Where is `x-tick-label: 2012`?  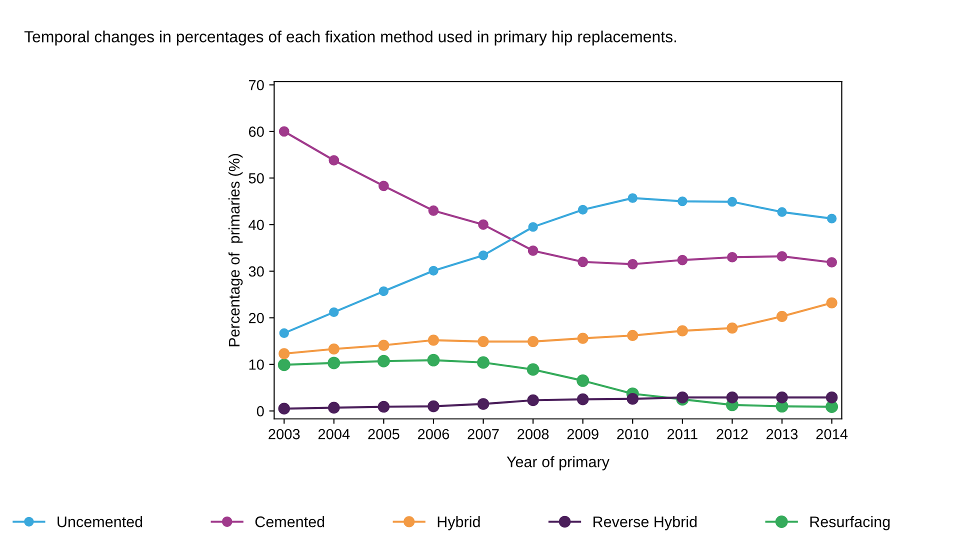 x-tick-label: 2012 is located at coordinates (732, 434).